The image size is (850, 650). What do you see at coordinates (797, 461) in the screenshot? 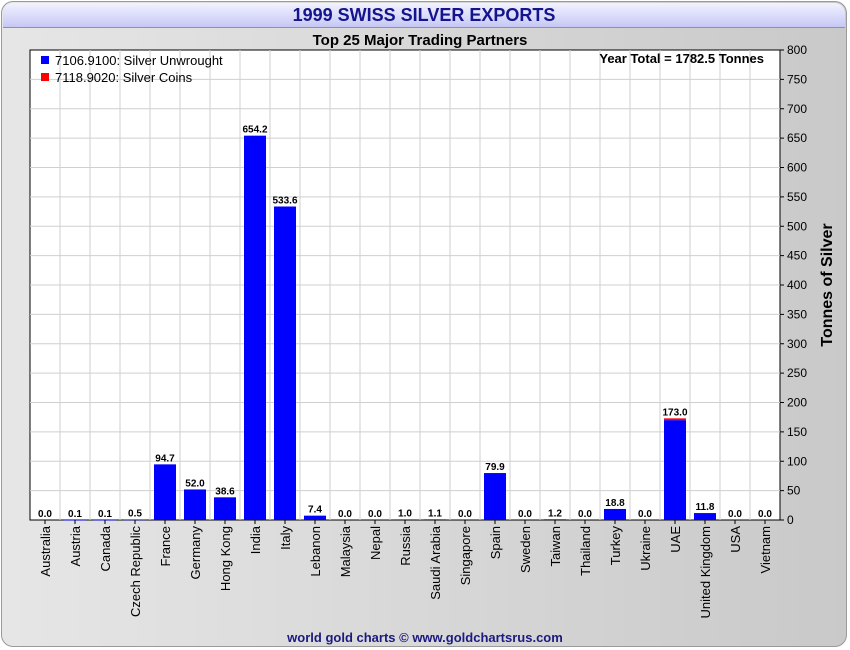
I see `y-tick-label: 100` at bounding box center [797, 461].